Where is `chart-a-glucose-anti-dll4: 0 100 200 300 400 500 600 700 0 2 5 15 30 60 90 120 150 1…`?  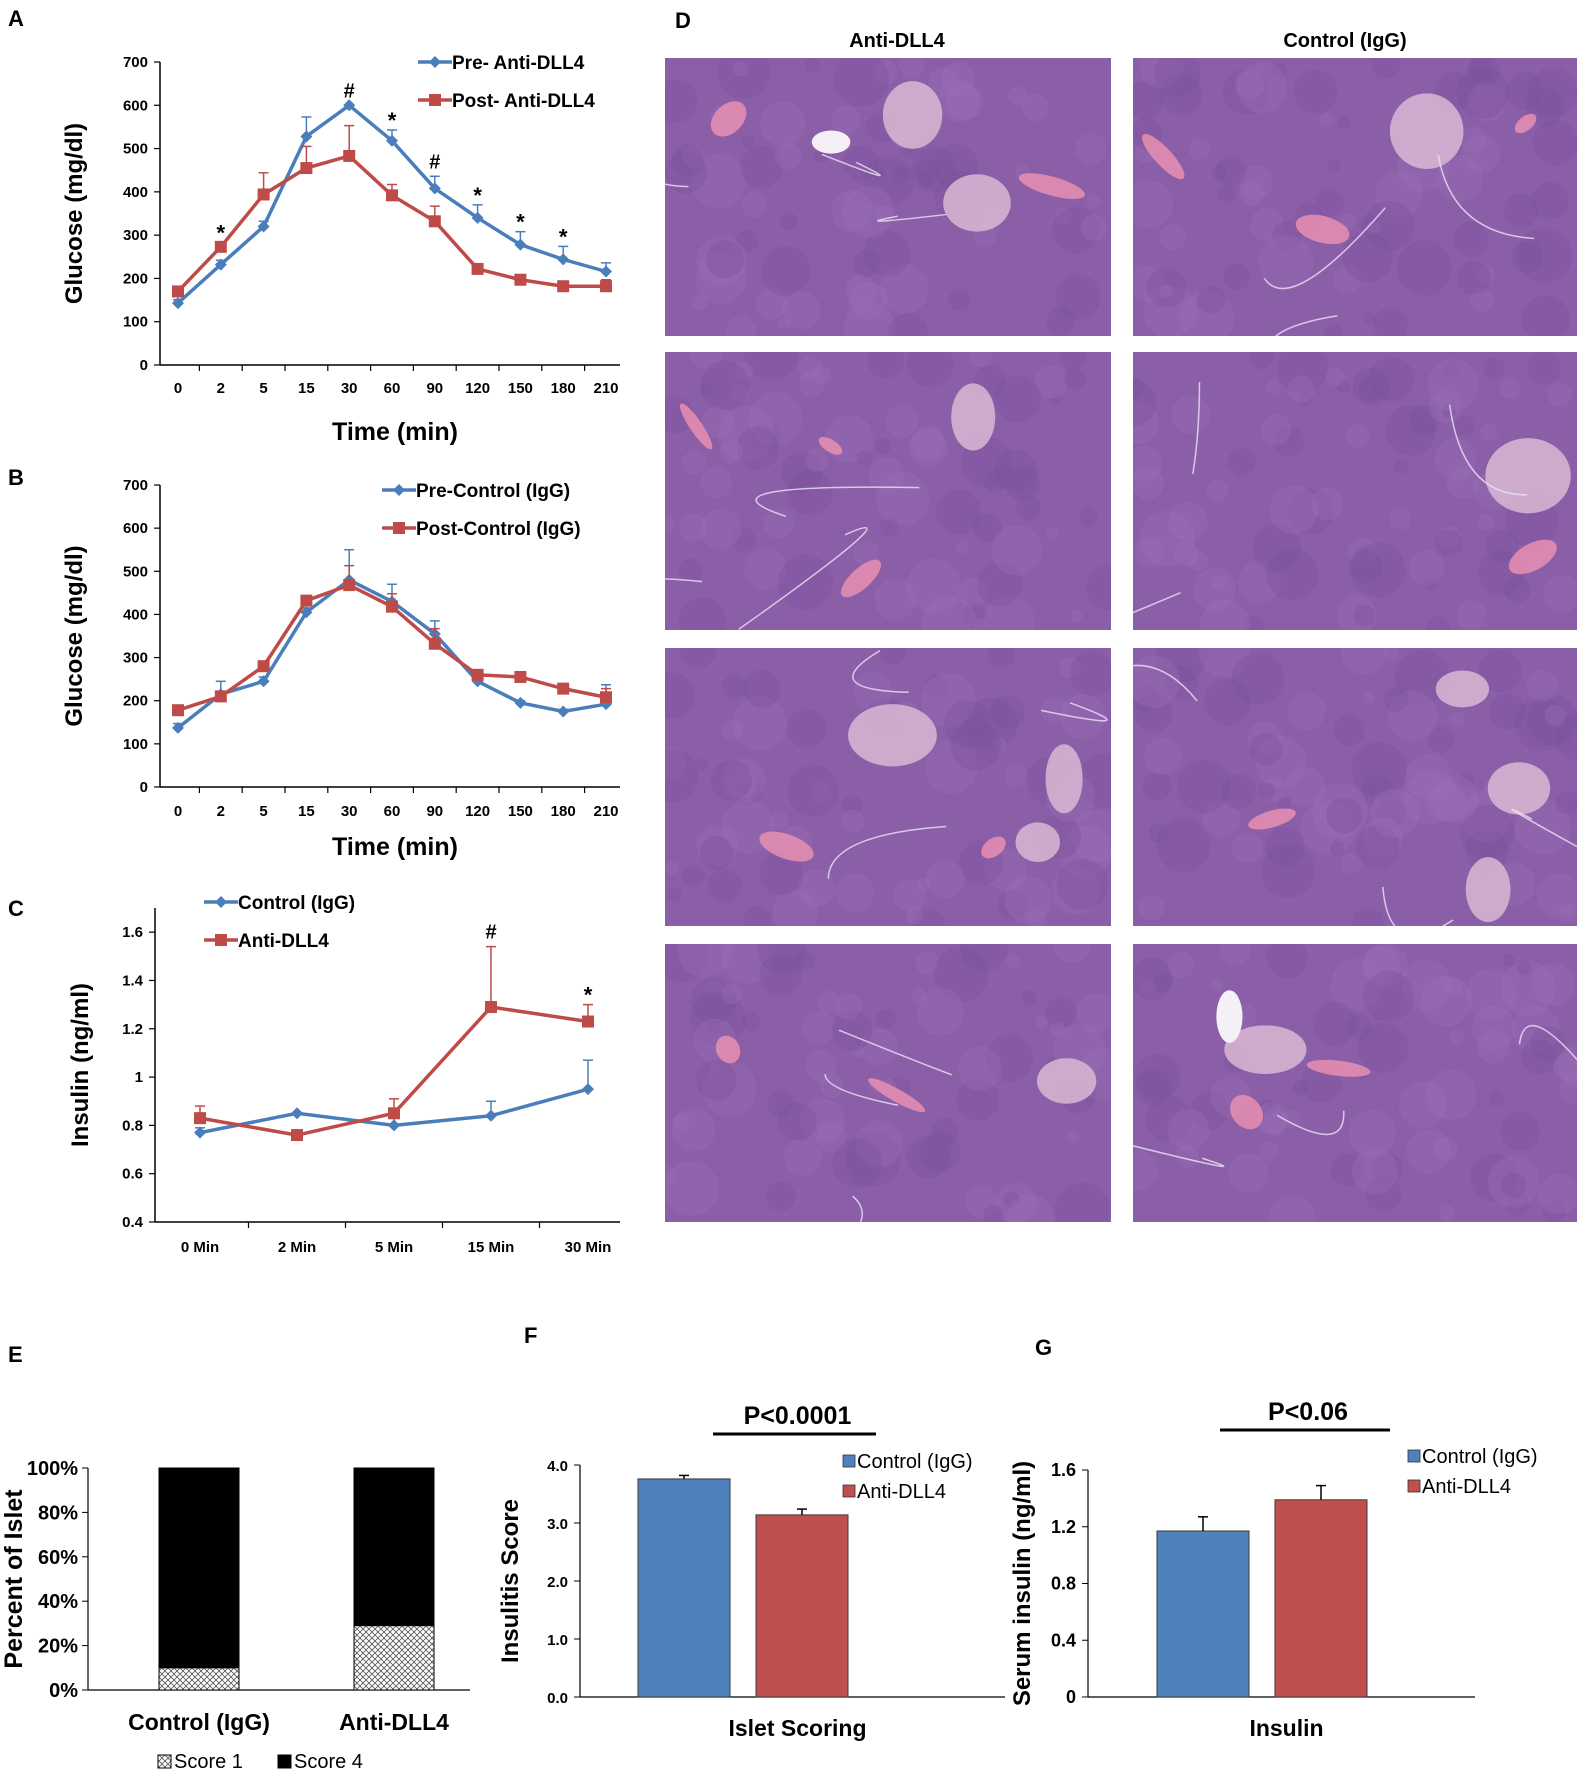 chart-a-glucose-anti-dll4: 0 100 200 300 400 500 600 700 0 2 5 15 30 60 90 120 150 1… is located at coordinates (340, 249).